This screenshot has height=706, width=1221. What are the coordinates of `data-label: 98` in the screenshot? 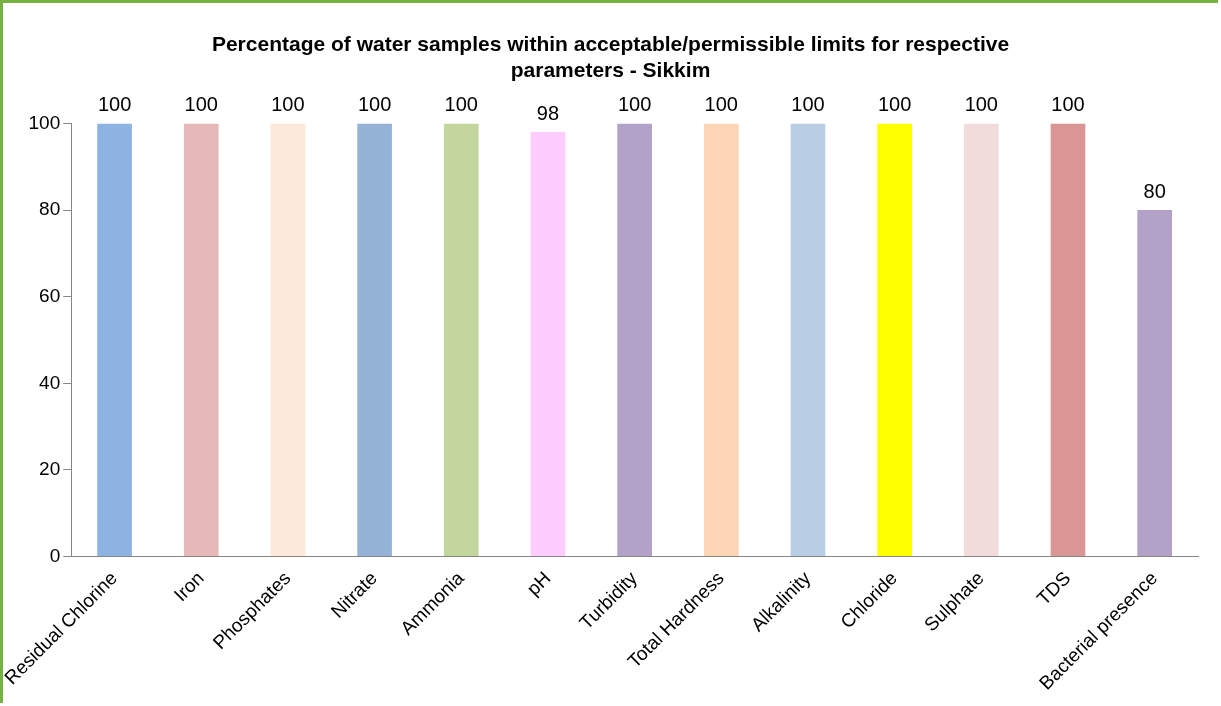 It's located at (548, 112).